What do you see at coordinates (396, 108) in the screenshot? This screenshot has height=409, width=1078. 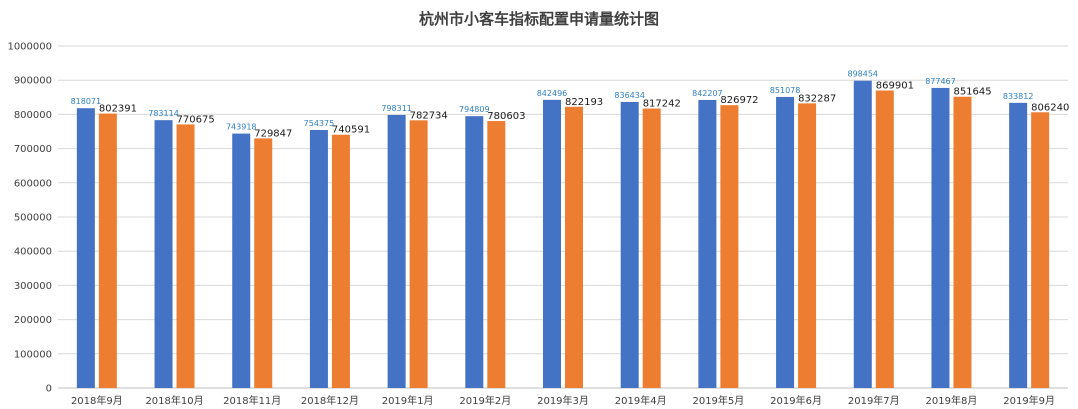 I see `data-label: 798311` at bounding box center [396, 108].